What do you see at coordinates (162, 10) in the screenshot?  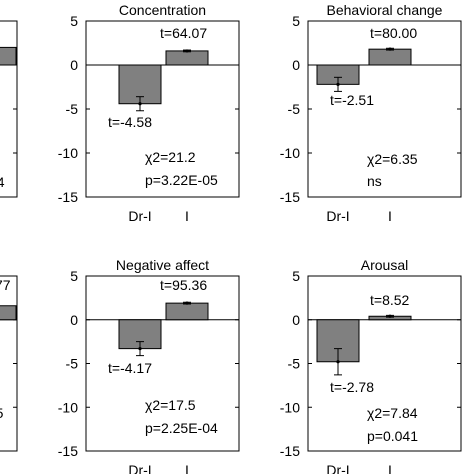 I see `panel-title: Concentration` at bounding box center [162, 10].